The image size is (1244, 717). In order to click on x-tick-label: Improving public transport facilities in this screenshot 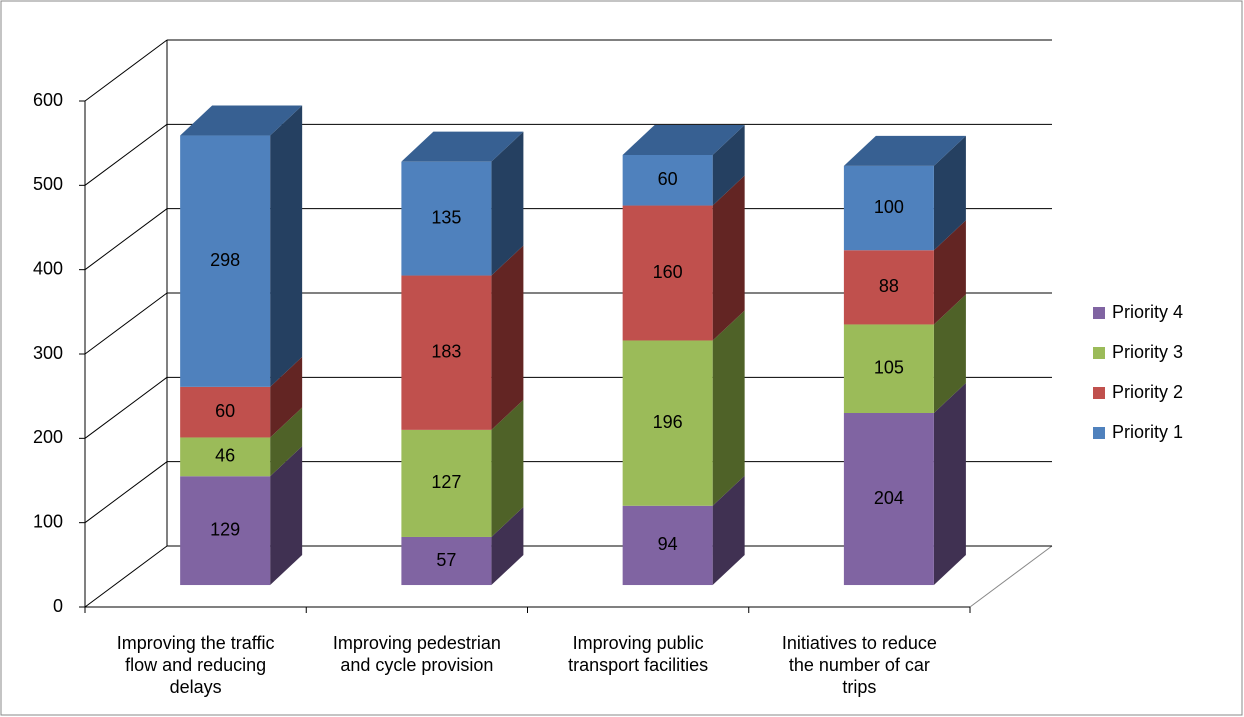, I will do `click(638, 654)`.